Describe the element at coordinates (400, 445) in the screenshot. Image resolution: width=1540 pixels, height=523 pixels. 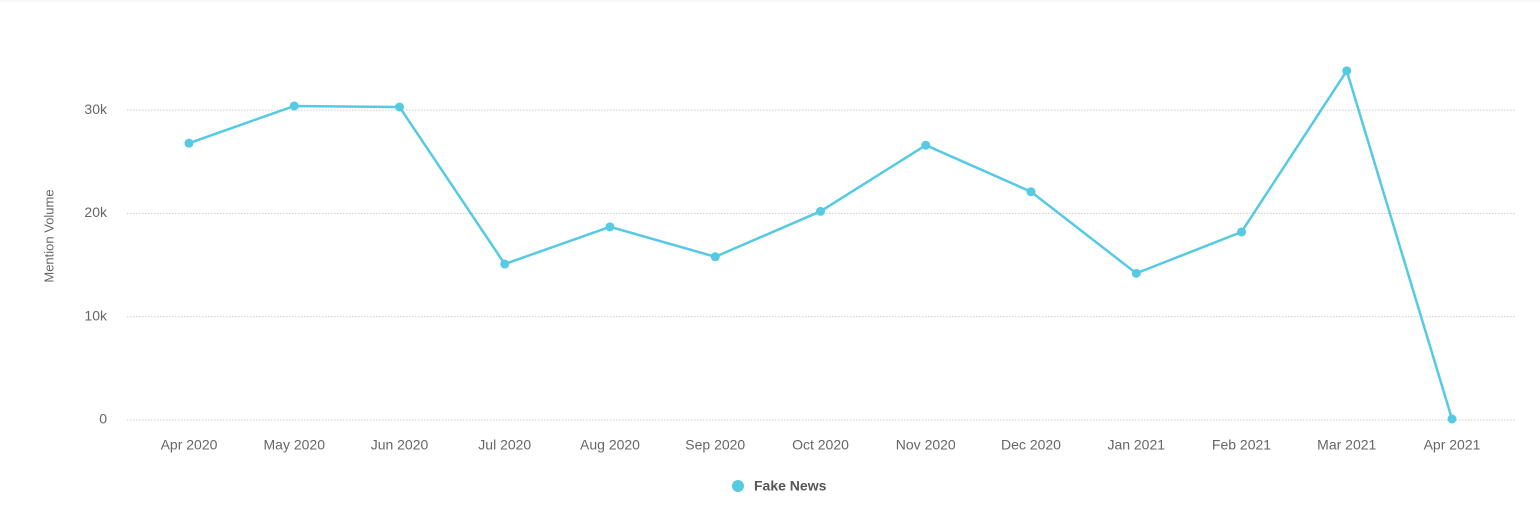
I see `x-tick-label: Jun 2020` at that location.